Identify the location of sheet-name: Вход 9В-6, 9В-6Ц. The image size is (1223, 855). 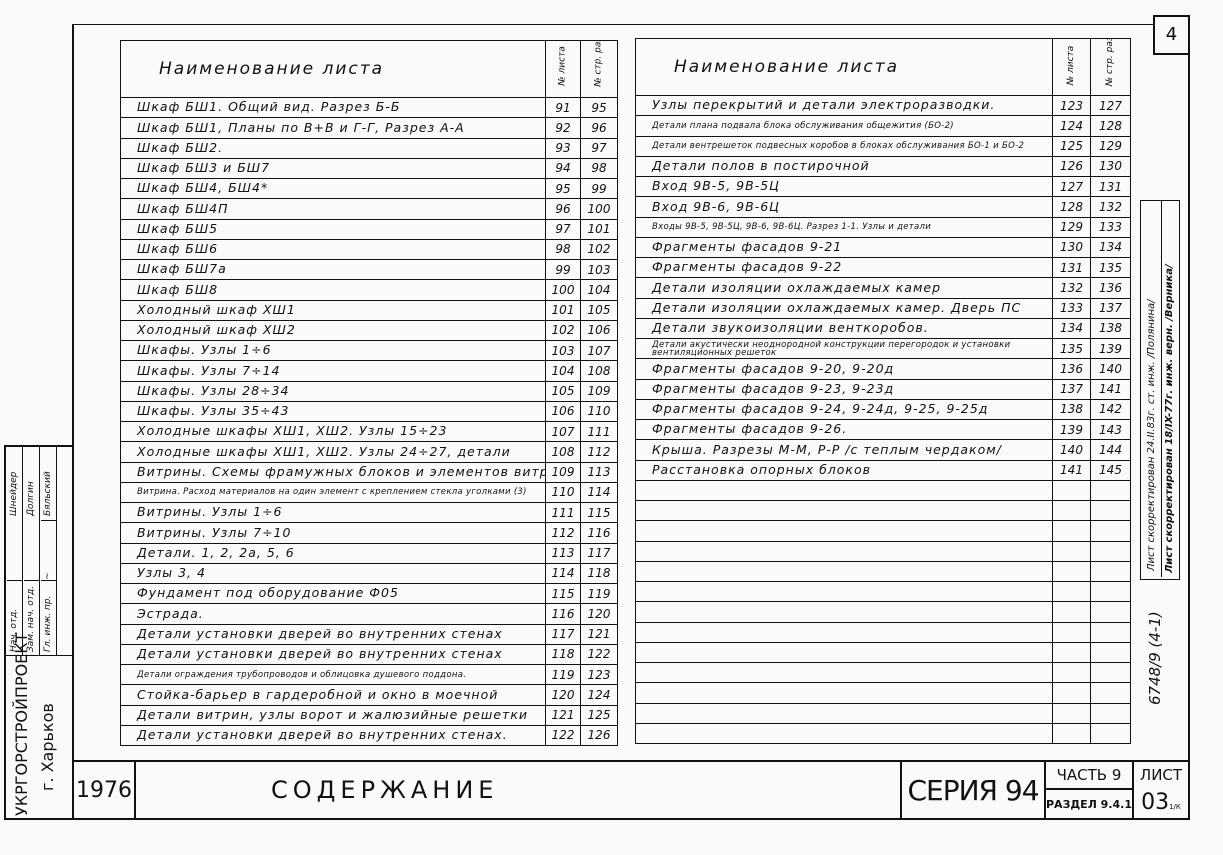
(844, 207).